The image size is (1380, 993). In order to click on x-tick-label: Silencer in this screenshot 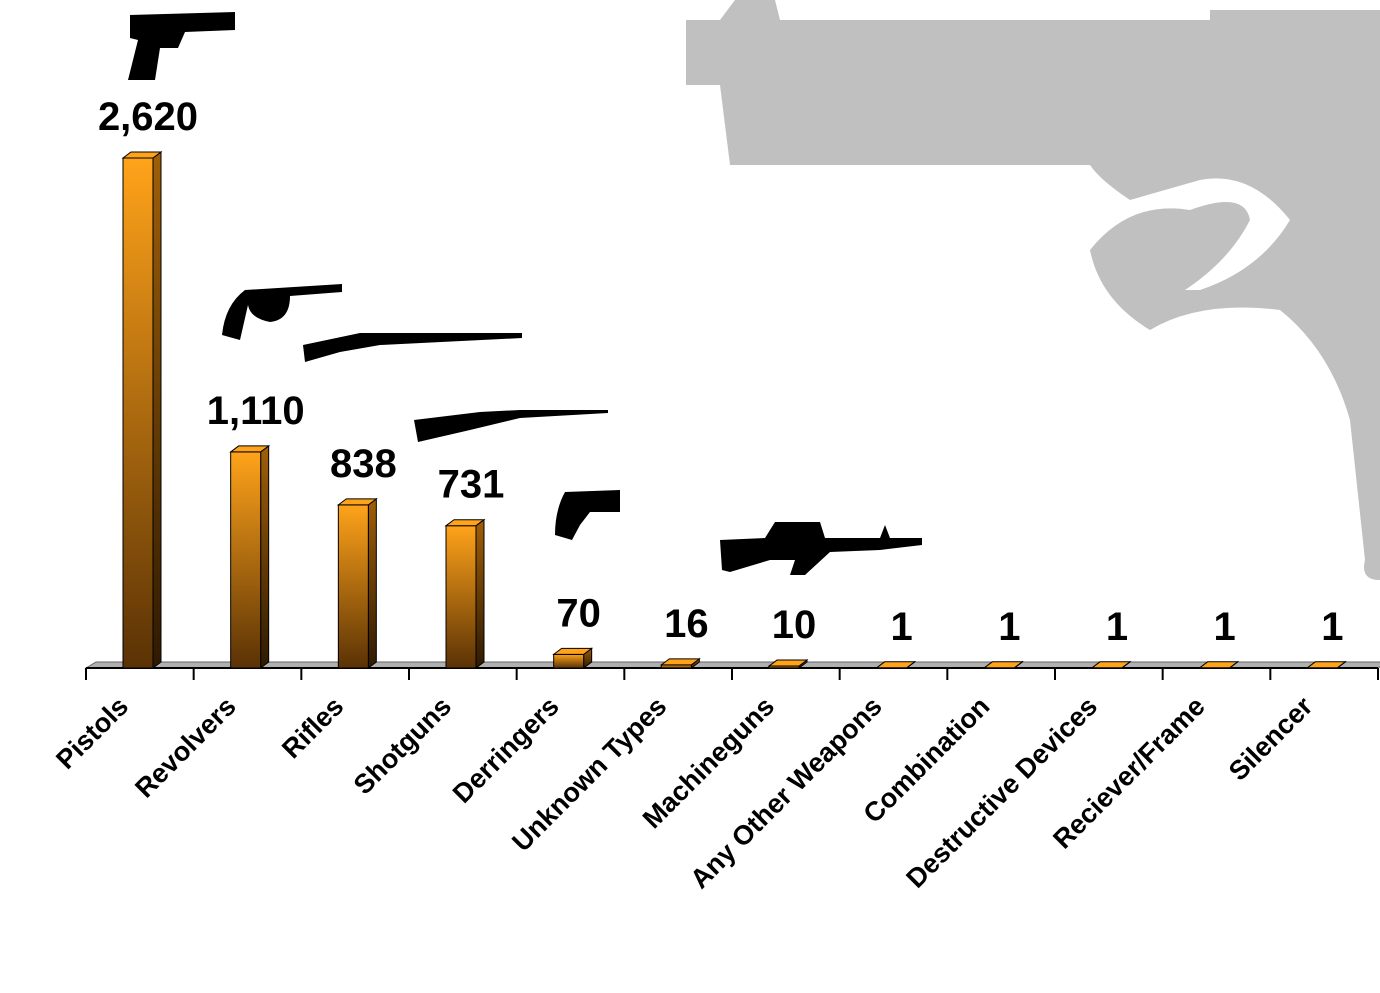, I will do `click(1271, 739)`.